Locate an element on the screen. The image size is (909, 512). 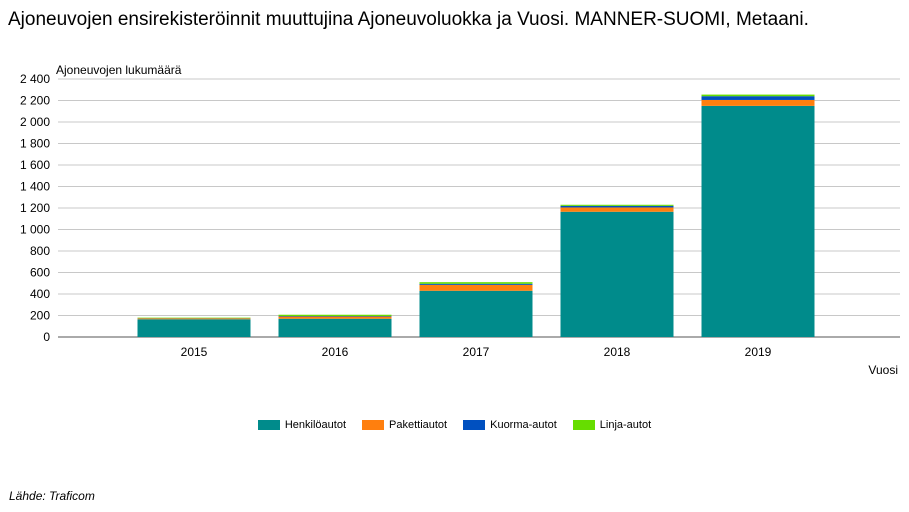
y-tick-label: 1 200 is located at coordinates (35, 208).